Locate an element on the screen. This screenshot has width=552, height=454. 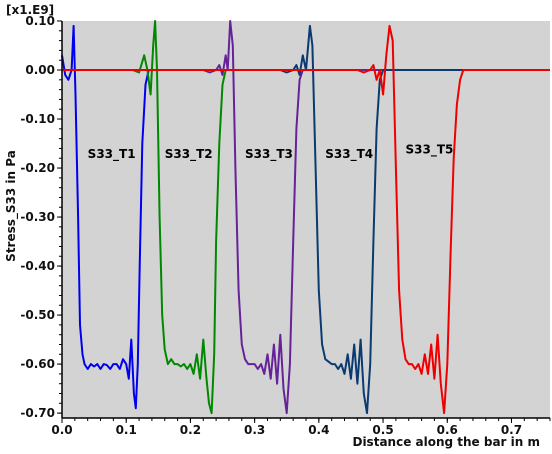
series-label-s33-t3: S33_T3 is located at coordinates (269, 154).